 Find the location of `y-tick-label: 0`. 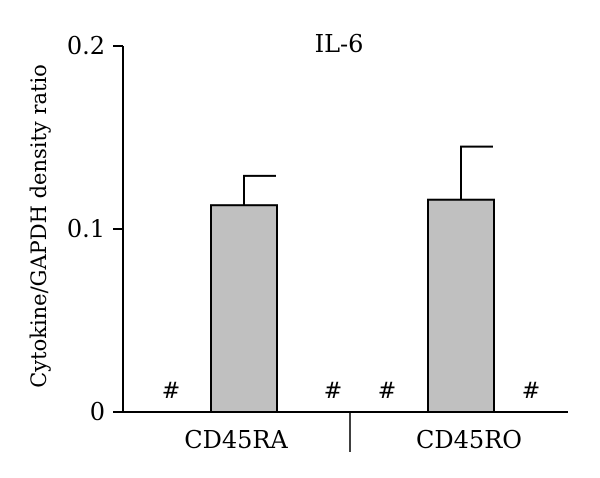

y-tick-label: 0 is located at coordinates (97, 412).